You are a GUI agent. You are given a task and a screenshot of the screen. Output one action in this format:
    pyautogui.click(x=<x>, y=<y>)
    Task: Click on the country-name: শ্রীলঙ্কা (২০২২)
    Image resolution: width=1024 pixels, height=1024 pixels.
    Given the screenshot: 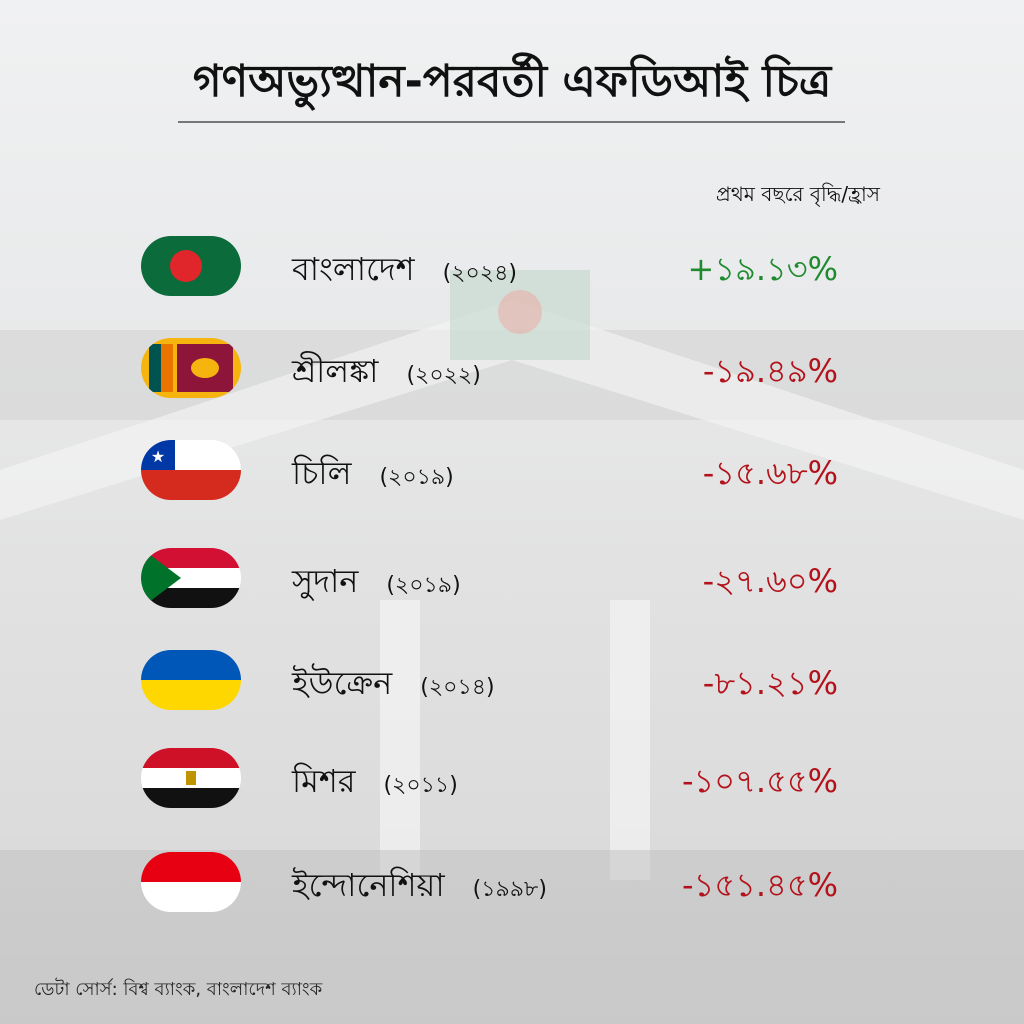 What is the action you would take?
    pyautogui.click(x=386, y=373)
    